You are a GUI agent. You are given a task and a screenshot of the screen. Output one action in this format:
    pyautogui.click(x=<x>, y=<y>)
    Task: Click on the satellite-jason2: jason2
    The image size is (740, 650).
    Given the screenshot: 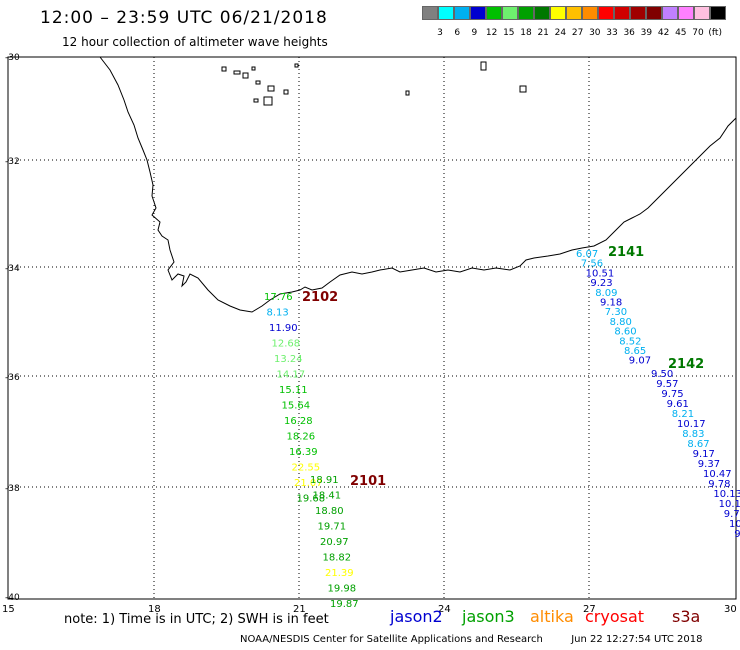 What is the action you would take?
    pyautogui.click(x=416, y=616)
    